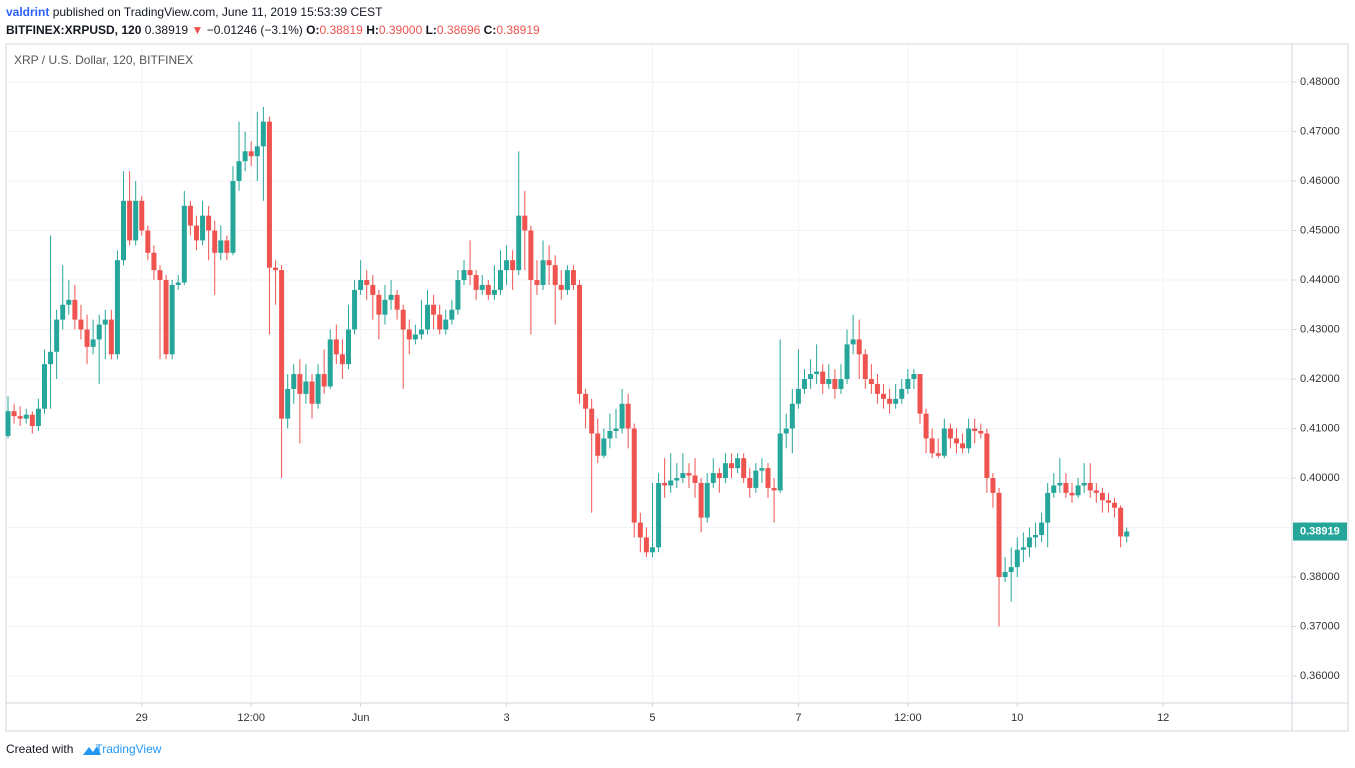  What do you see at coordinates (518, 30) in the screenshot?
I see `close: 0.38919` at bounding box center [518, 30].